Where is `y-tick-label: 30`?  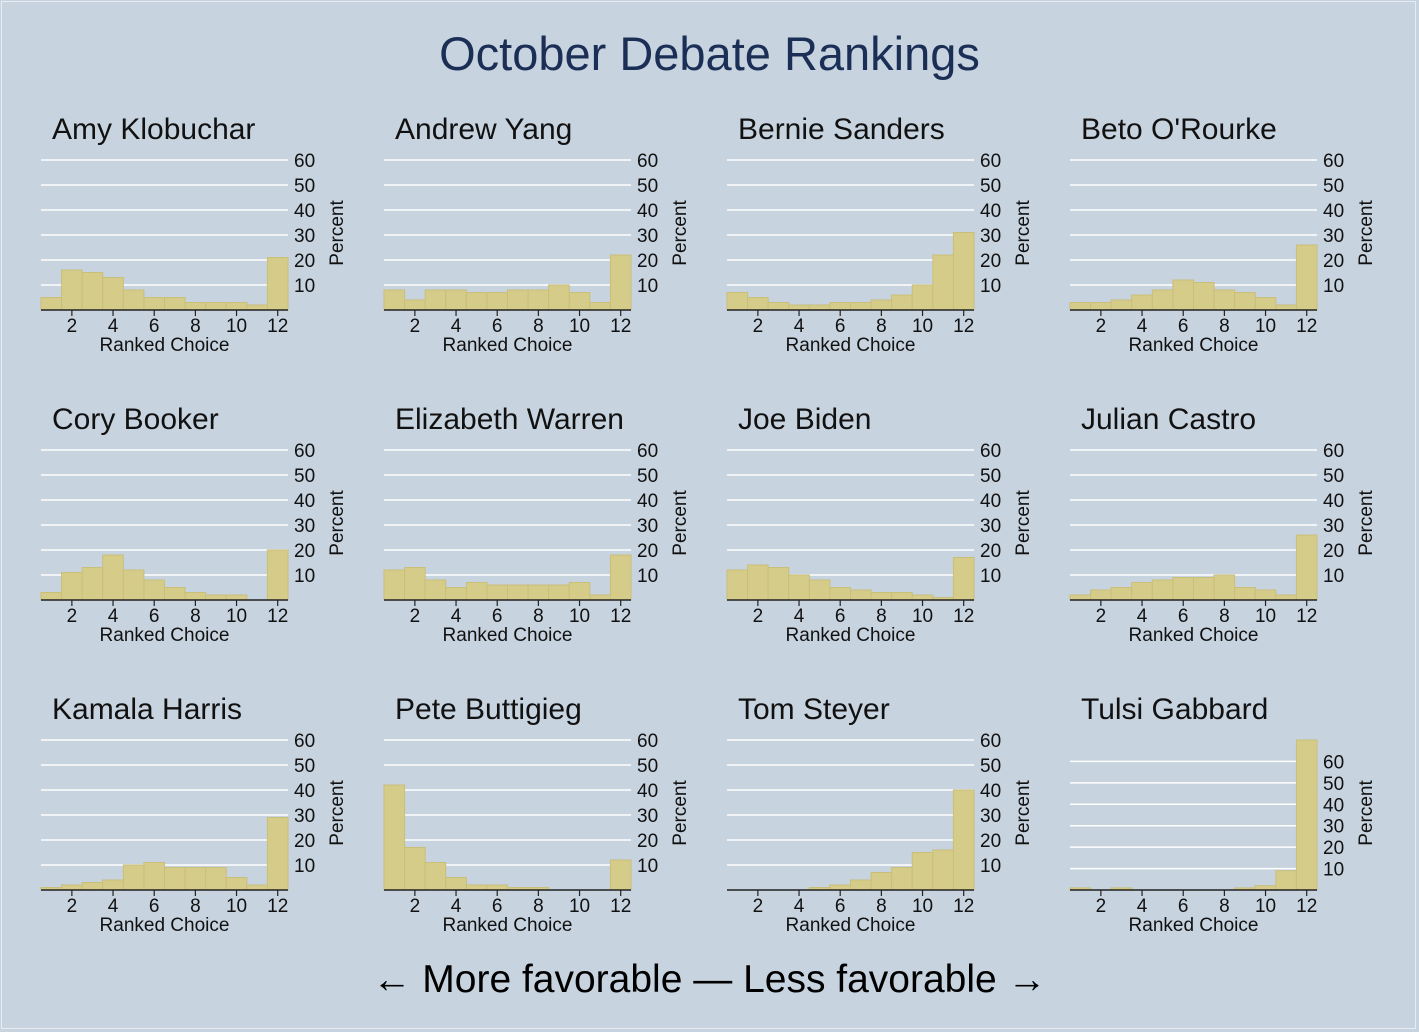
y-tick-label: 30 is located at coordinates (304, 236).